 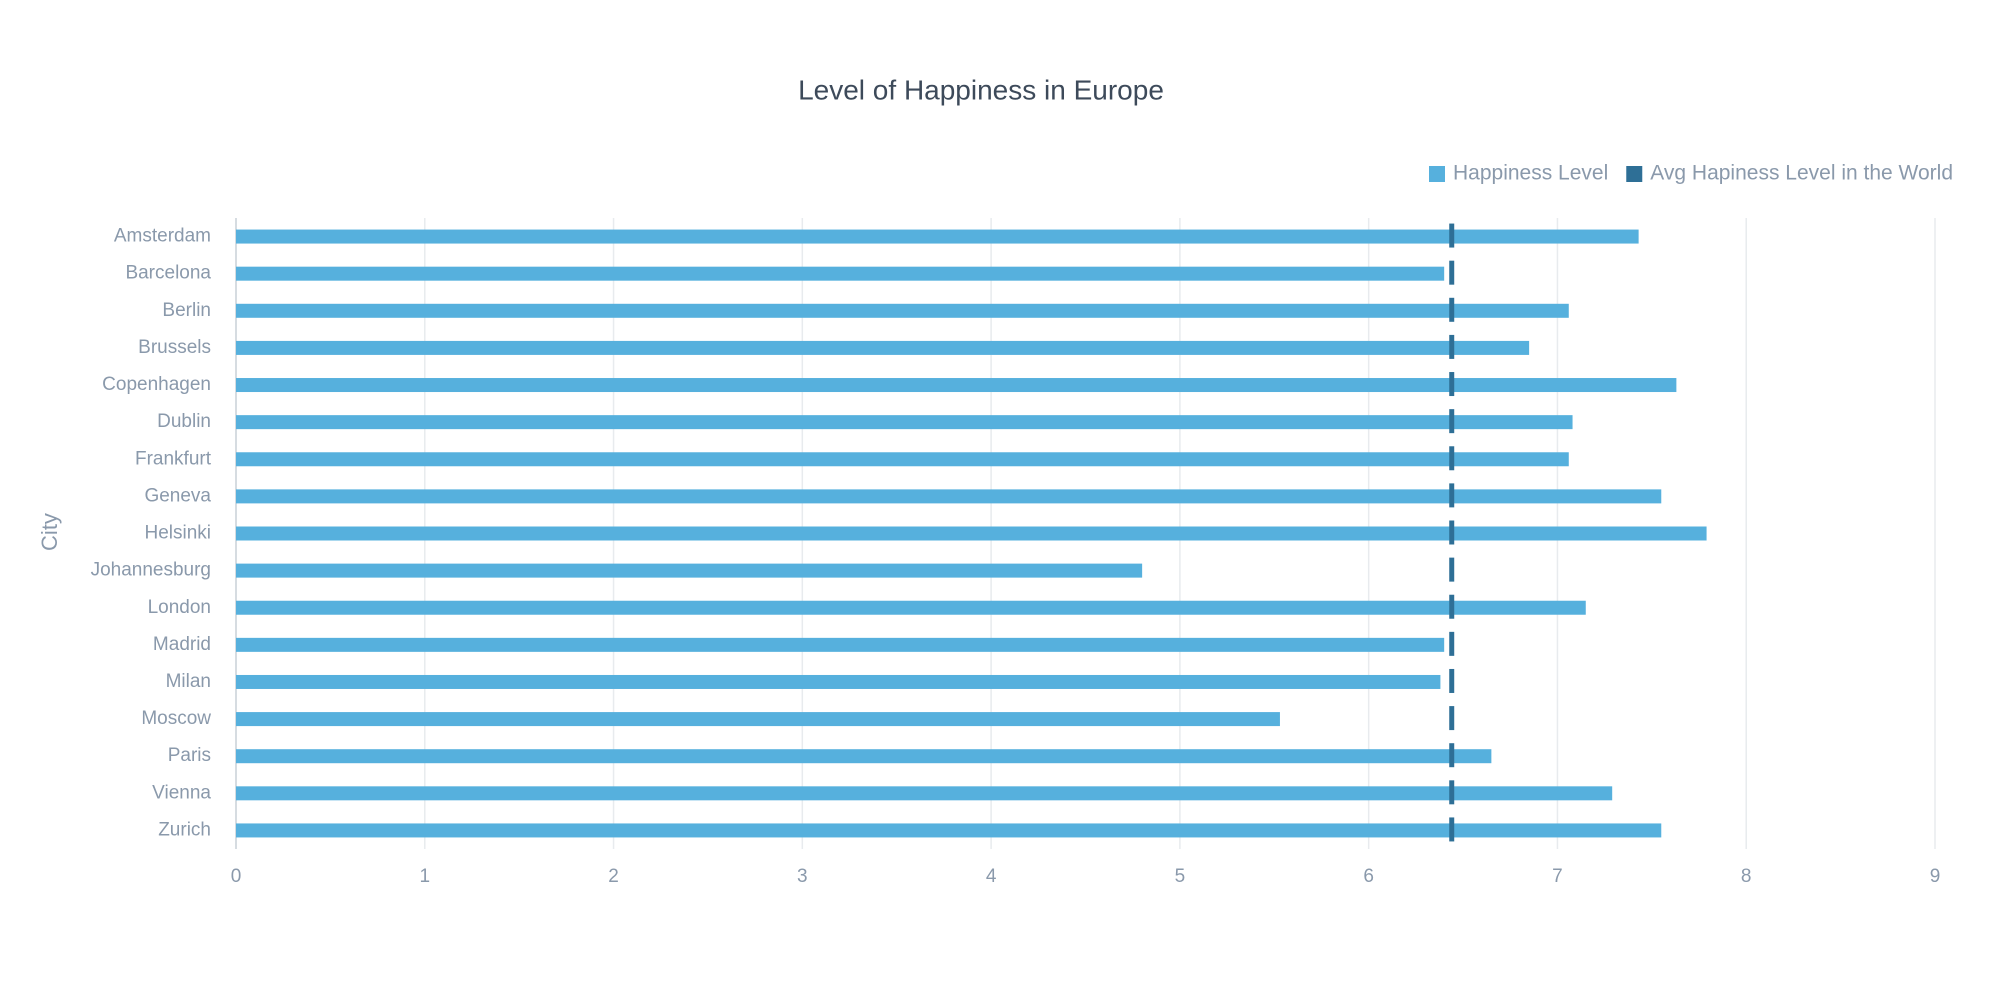 What do you see at coordinates (1557, 876) in the screenshot?
I see `x-tick-label: 7` at bounding box center [1557, 876].